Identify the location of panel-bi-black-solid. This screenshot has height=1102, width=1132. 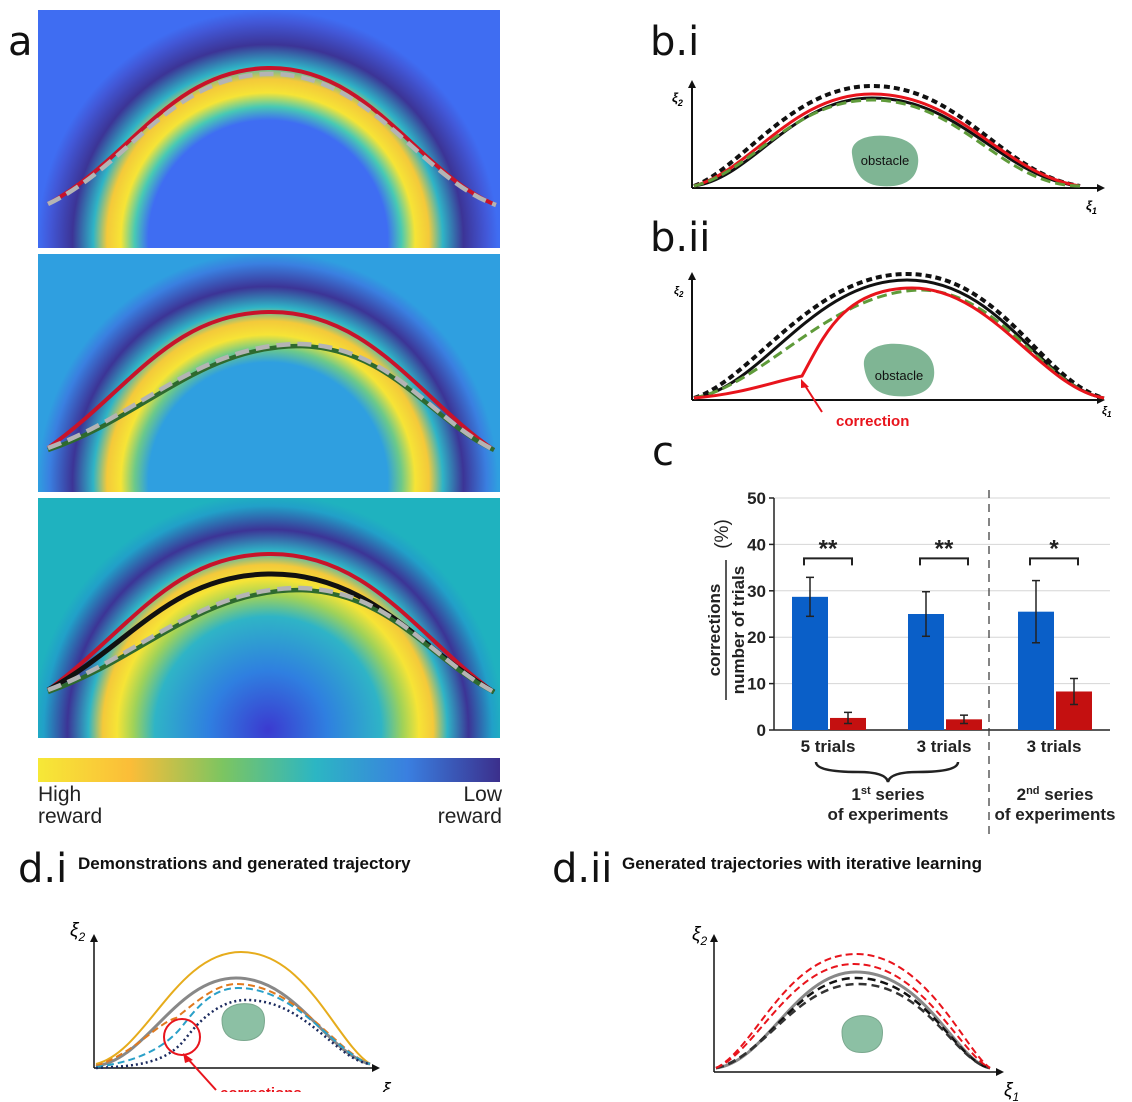
(887, 142).